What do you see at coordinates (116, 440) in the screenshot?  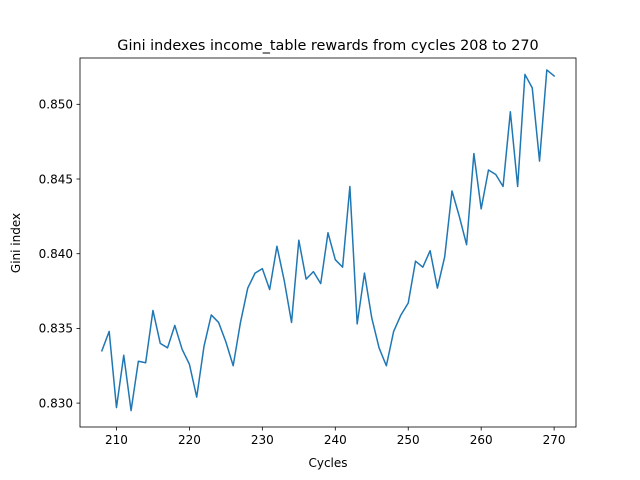 I see `x-tick-label: 210` at bounding box center [116, 440].